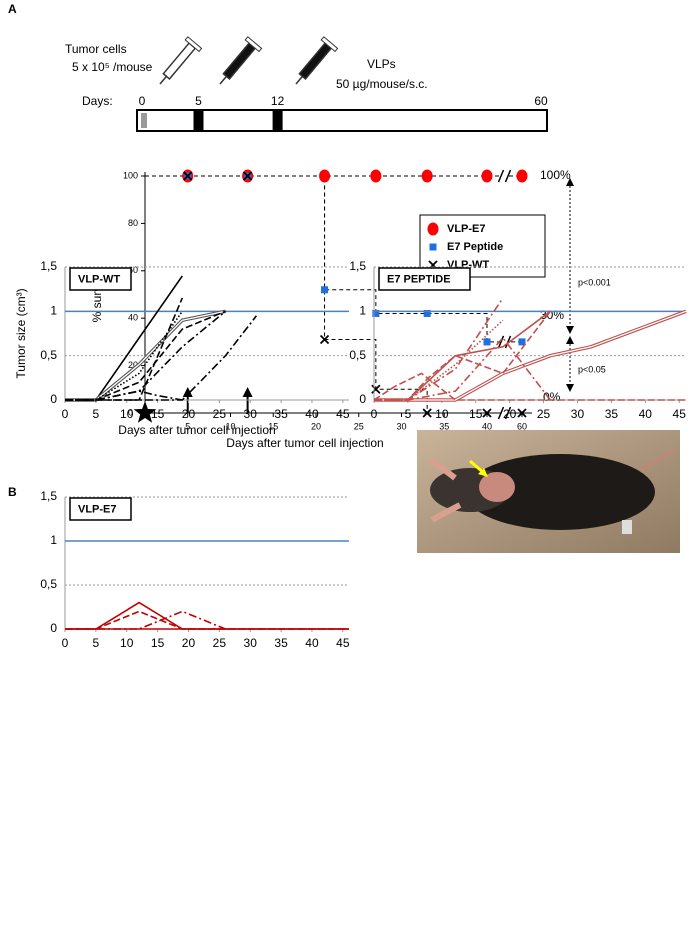 The width and height of the screenshot is (698, 935). What do you see at coordinates (594, 282) in the screenshot?
I see `annotation: p<0.001` at bounding box center [594, 282].